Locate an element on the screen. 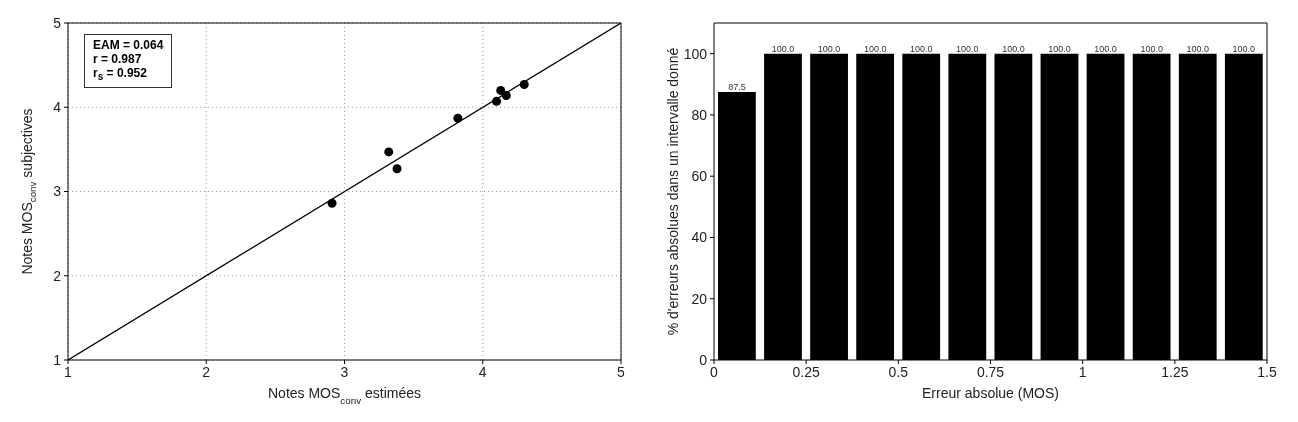 Image resolution: width=1298 pixels, height=422 pixels. y-tick-label: 20 is located at coordinates (699, 298).